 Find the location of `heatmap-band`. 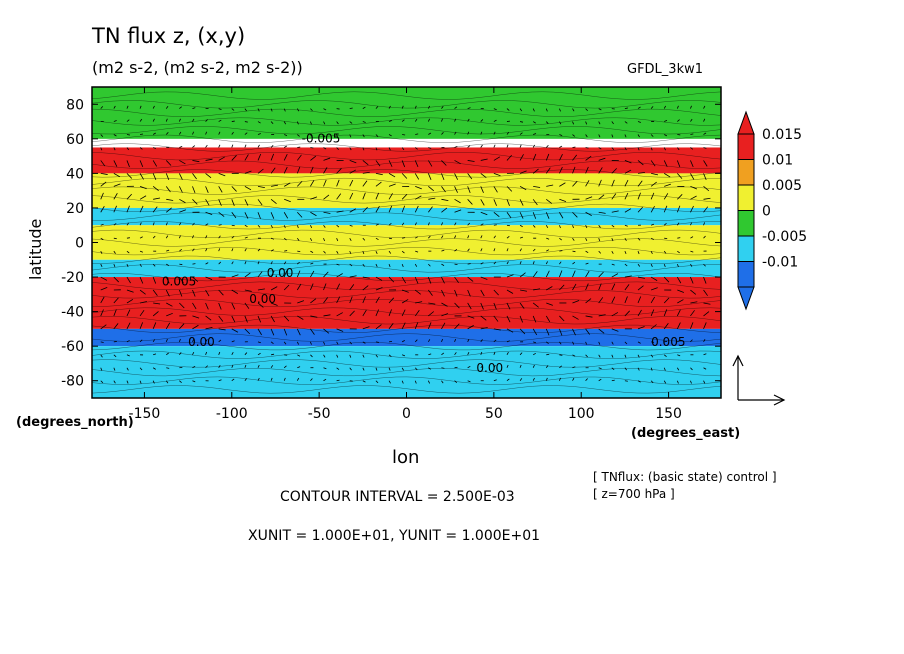

heatmap-band is located at coordinates (406, 268).